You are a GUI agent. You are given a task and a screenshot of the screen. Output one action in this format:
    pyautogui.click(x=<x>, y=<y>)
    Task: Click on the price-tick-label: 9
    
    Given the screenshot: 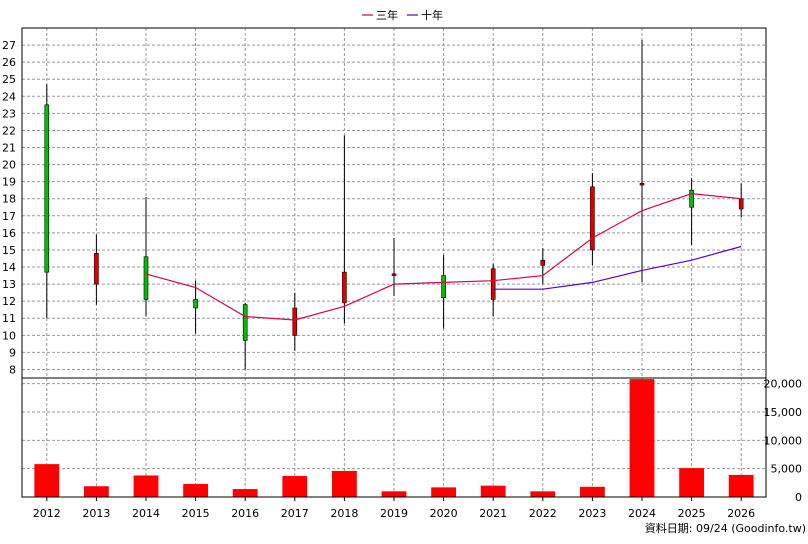 What is the action you would take?
    pyautogui.click(x=12, y=352)
    